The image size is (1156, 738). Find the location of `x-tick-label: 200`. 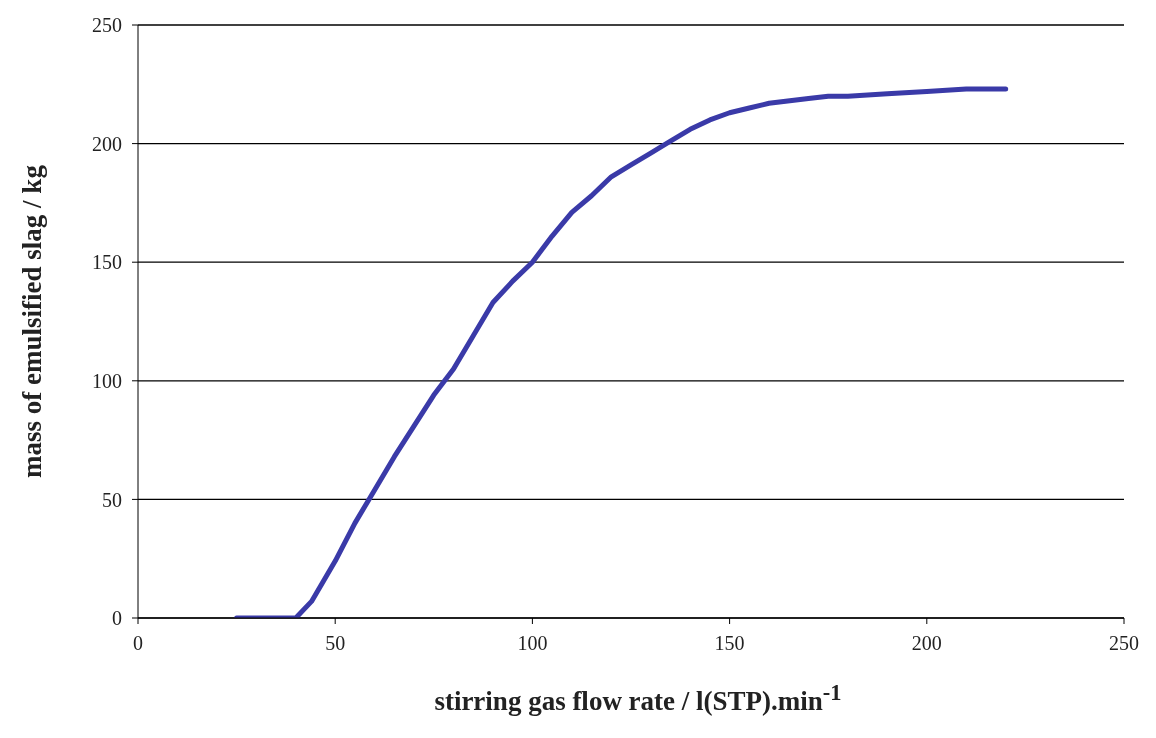

x-tick-label: 200 is located at coordinates (926, 643).